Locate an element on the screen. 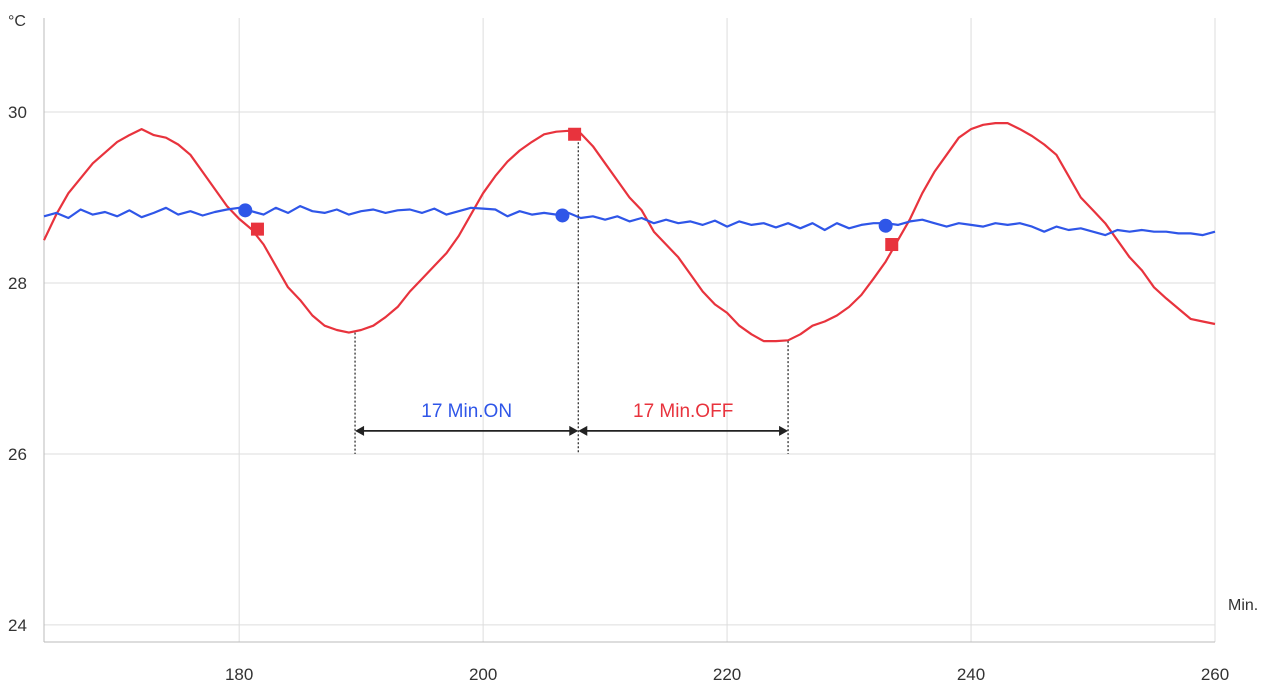 Image resolution: width=1277 pixels, height=689 pixels. y-tick-label: 26 is located at coordinates (17, 454).